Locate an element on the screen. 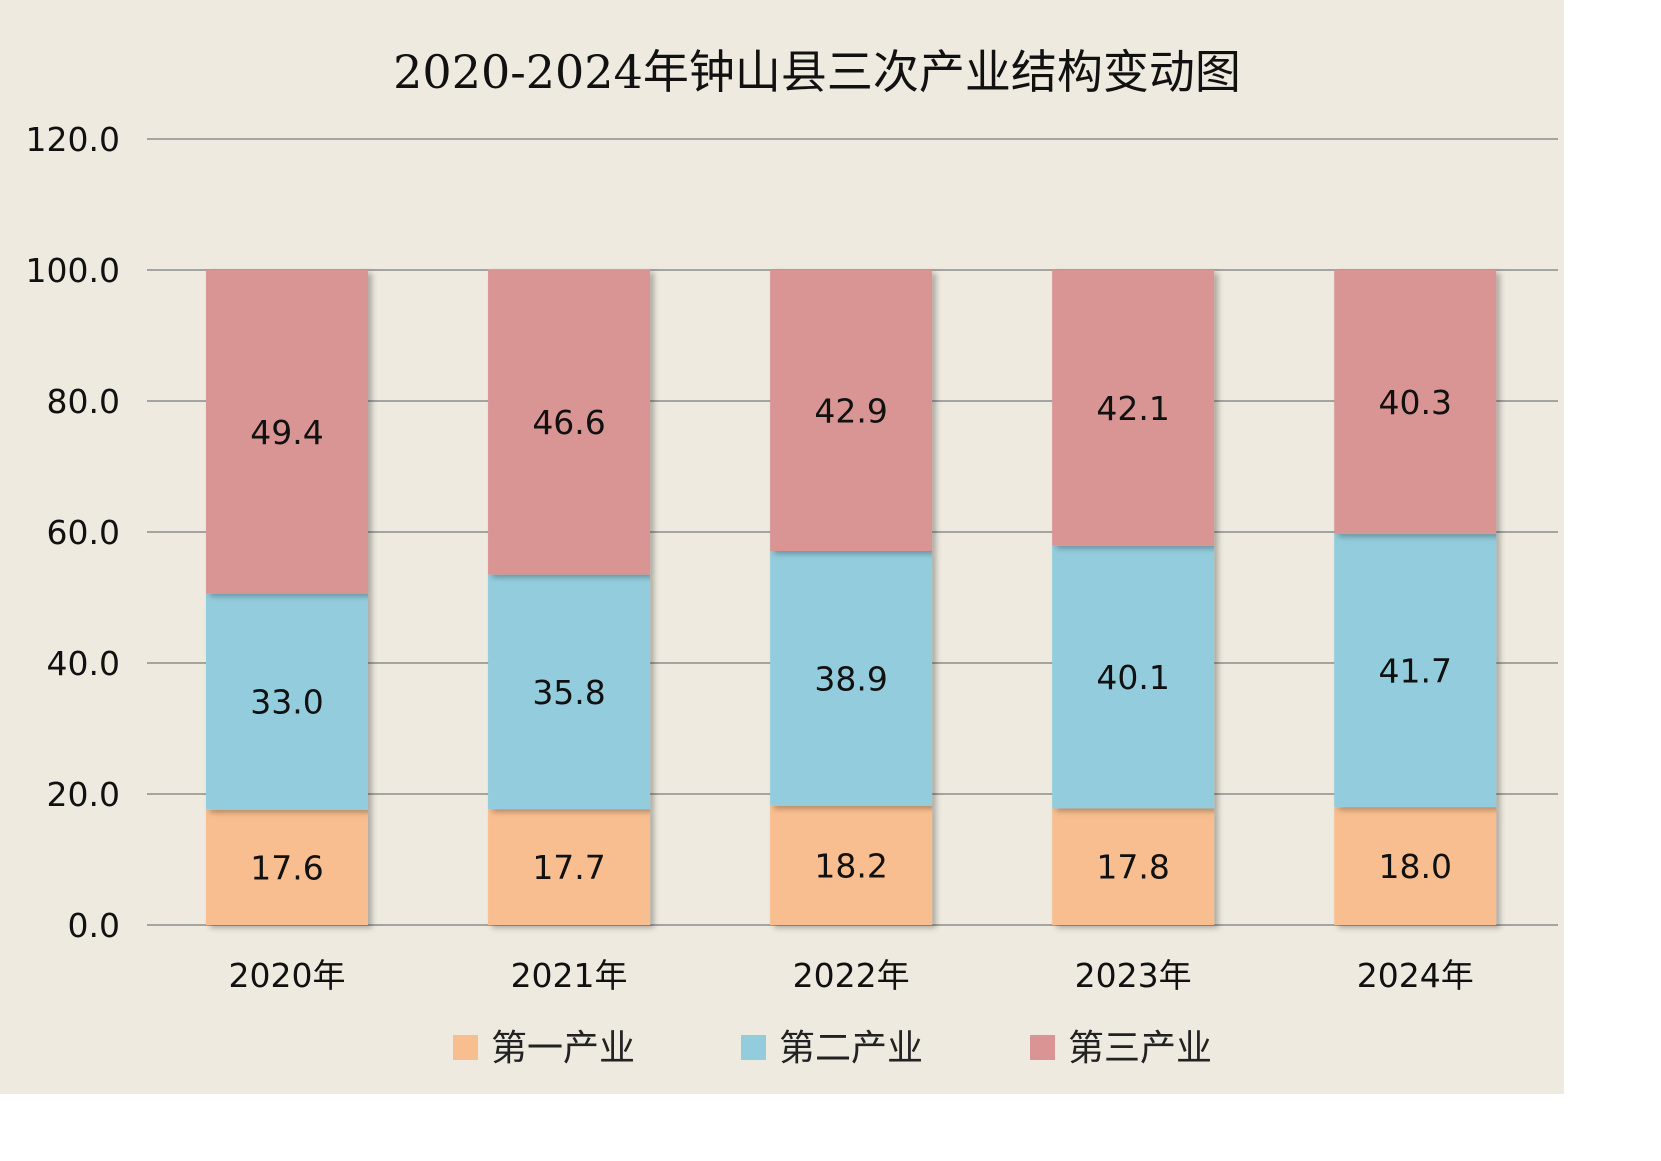 The image size is (1661, 1161). y-tick-label: 120.0 is located at coordinates (73, 139).